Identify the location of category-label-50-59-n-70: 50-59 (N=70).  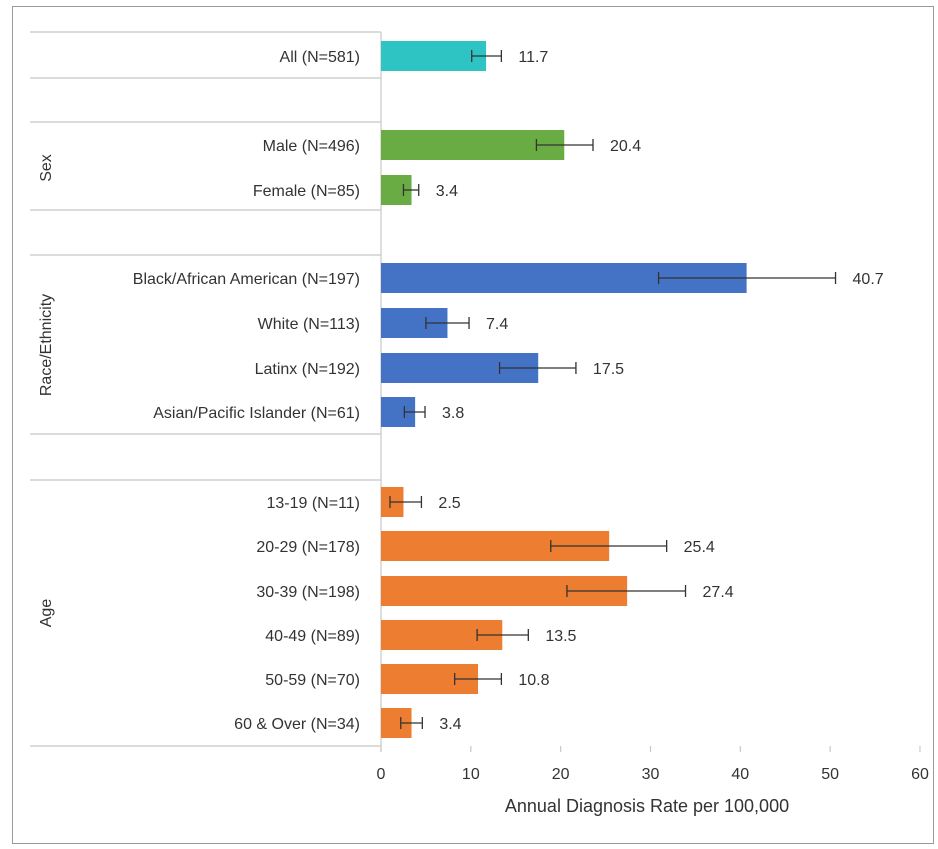
(312, 680).